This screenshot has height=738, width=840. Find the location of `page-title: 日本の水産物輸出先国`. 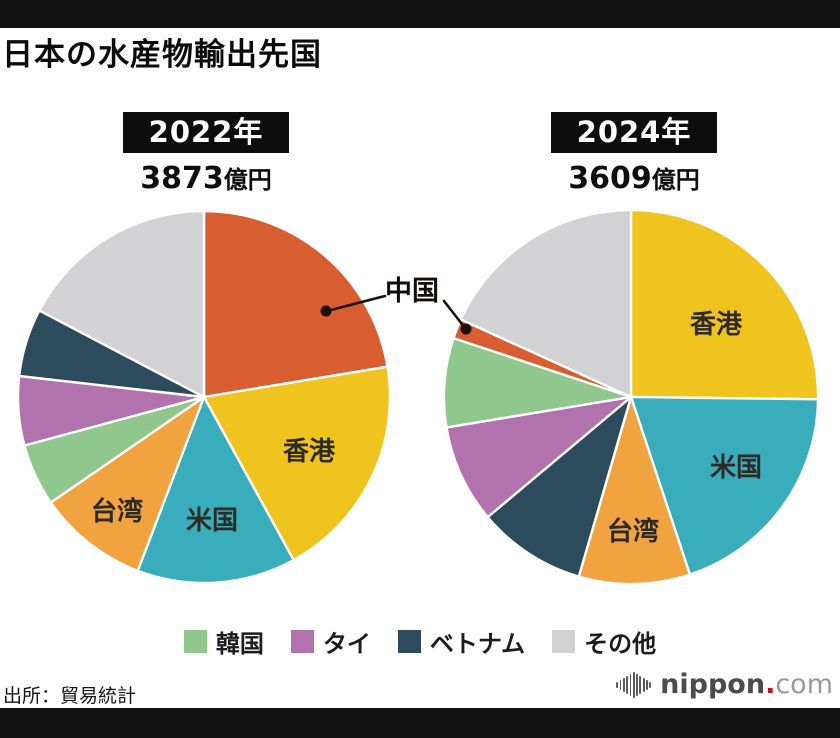

page-title: 日本の水産物輸出先国 is located at coordinates (162, 55).